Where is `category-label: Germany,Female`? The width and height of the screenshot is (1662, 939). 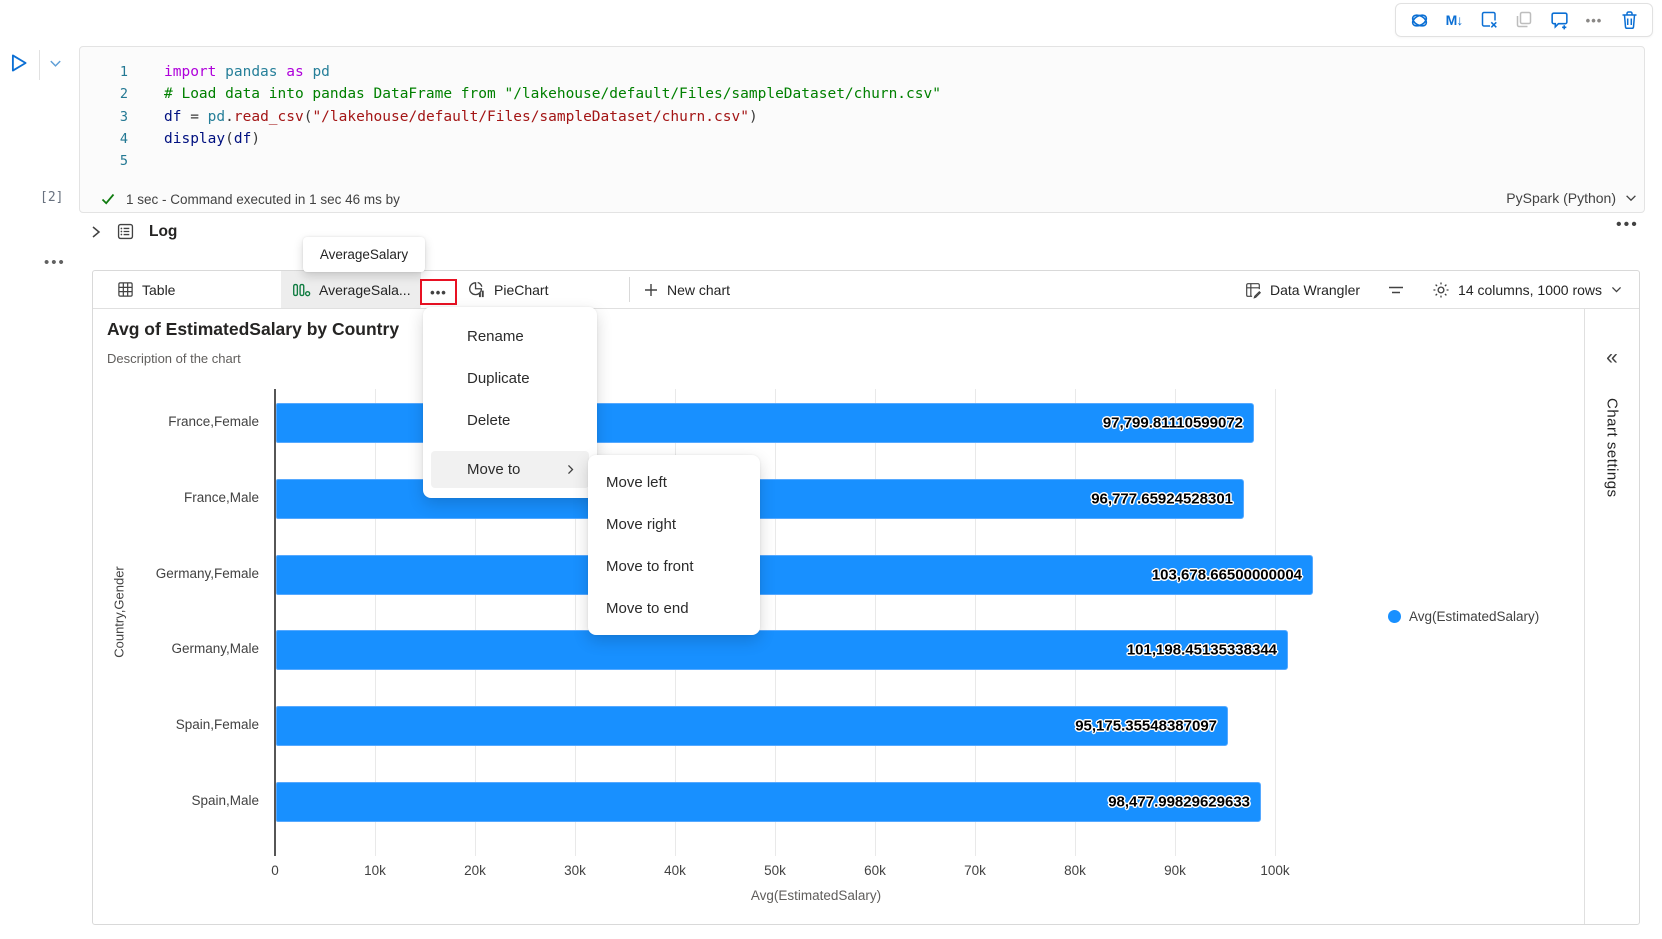 category-label: Germany,Female is located at coordinates (207, 573).